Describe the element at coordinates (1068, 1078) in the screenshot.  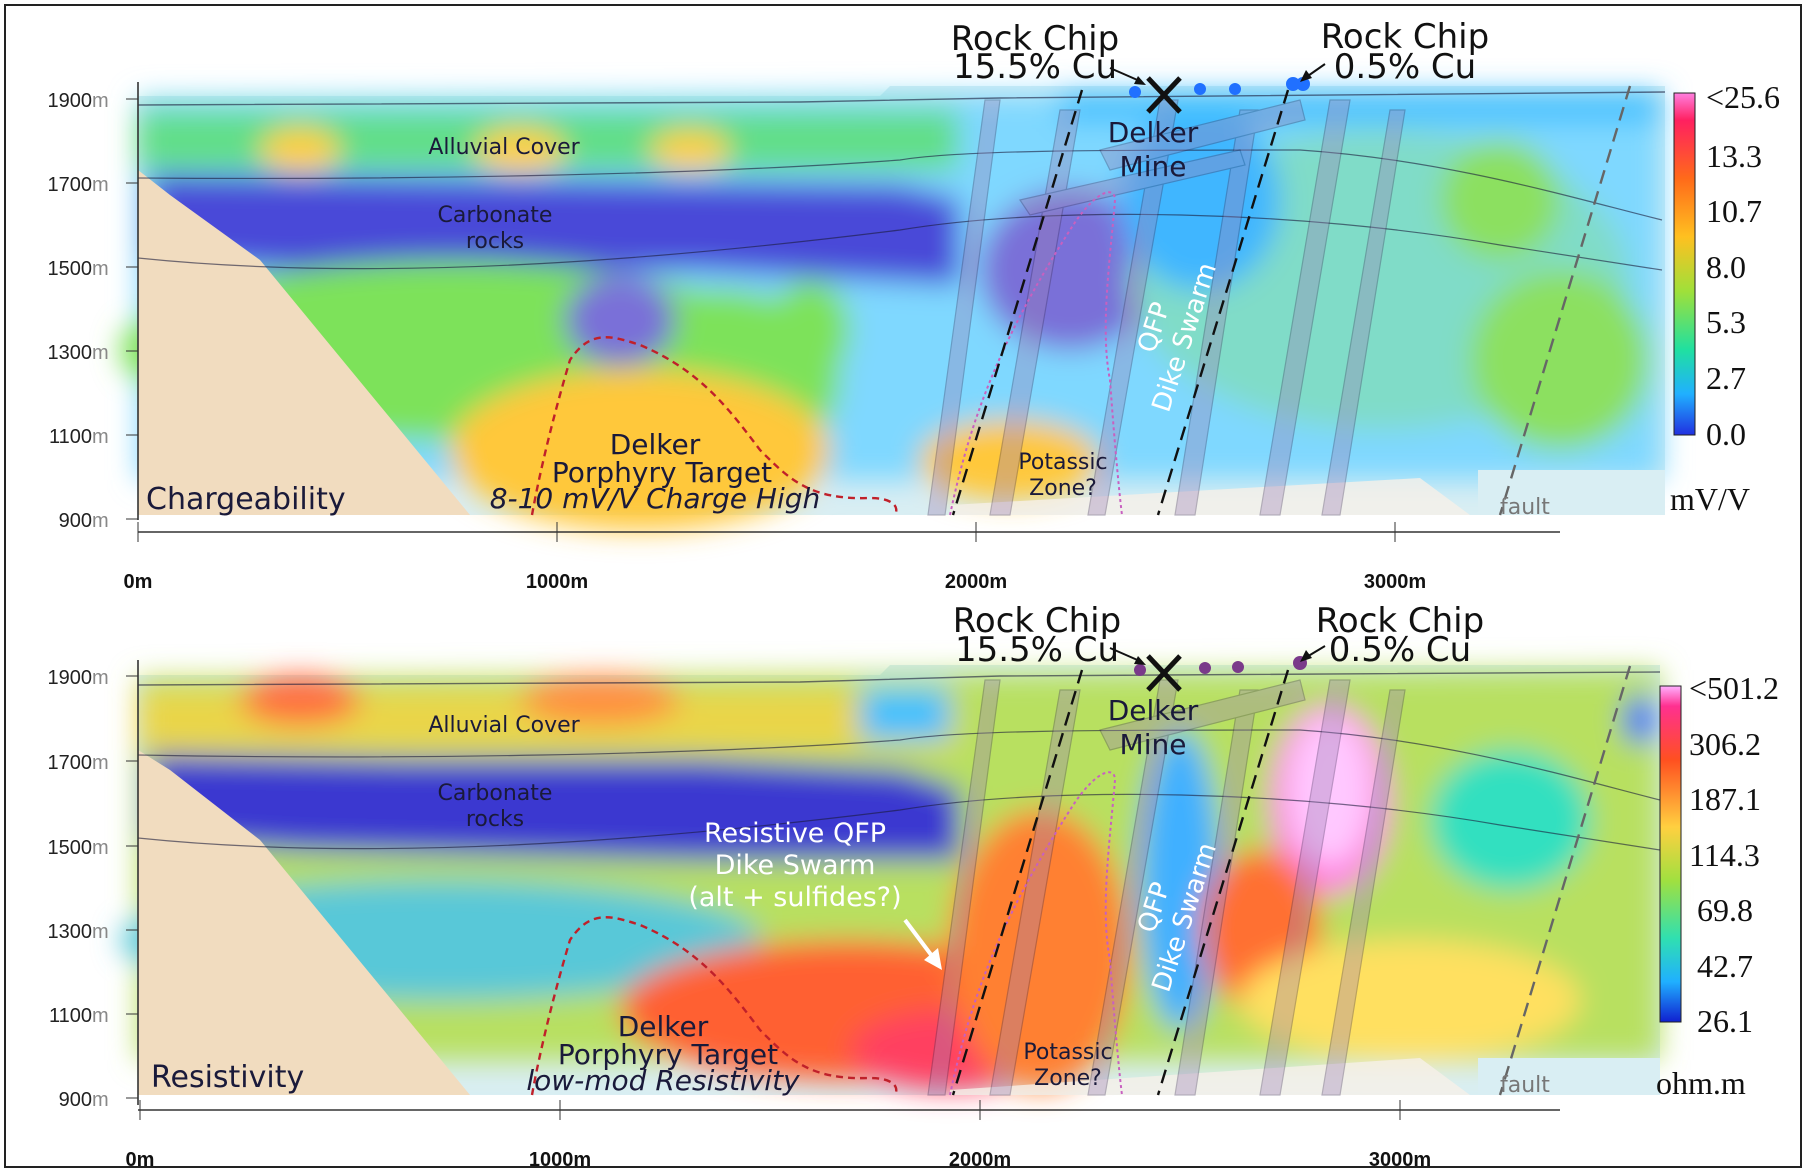
I see `svg-text: Zone?` at that location.